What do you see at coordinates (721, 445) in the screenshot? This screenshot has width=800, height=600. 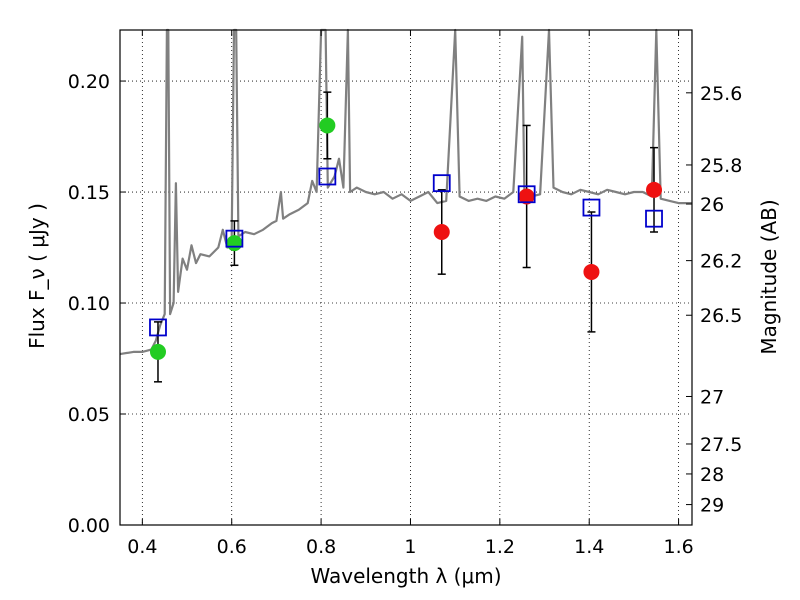 I see `right-tick-label: 27.5` at bounding box center [721, 445].